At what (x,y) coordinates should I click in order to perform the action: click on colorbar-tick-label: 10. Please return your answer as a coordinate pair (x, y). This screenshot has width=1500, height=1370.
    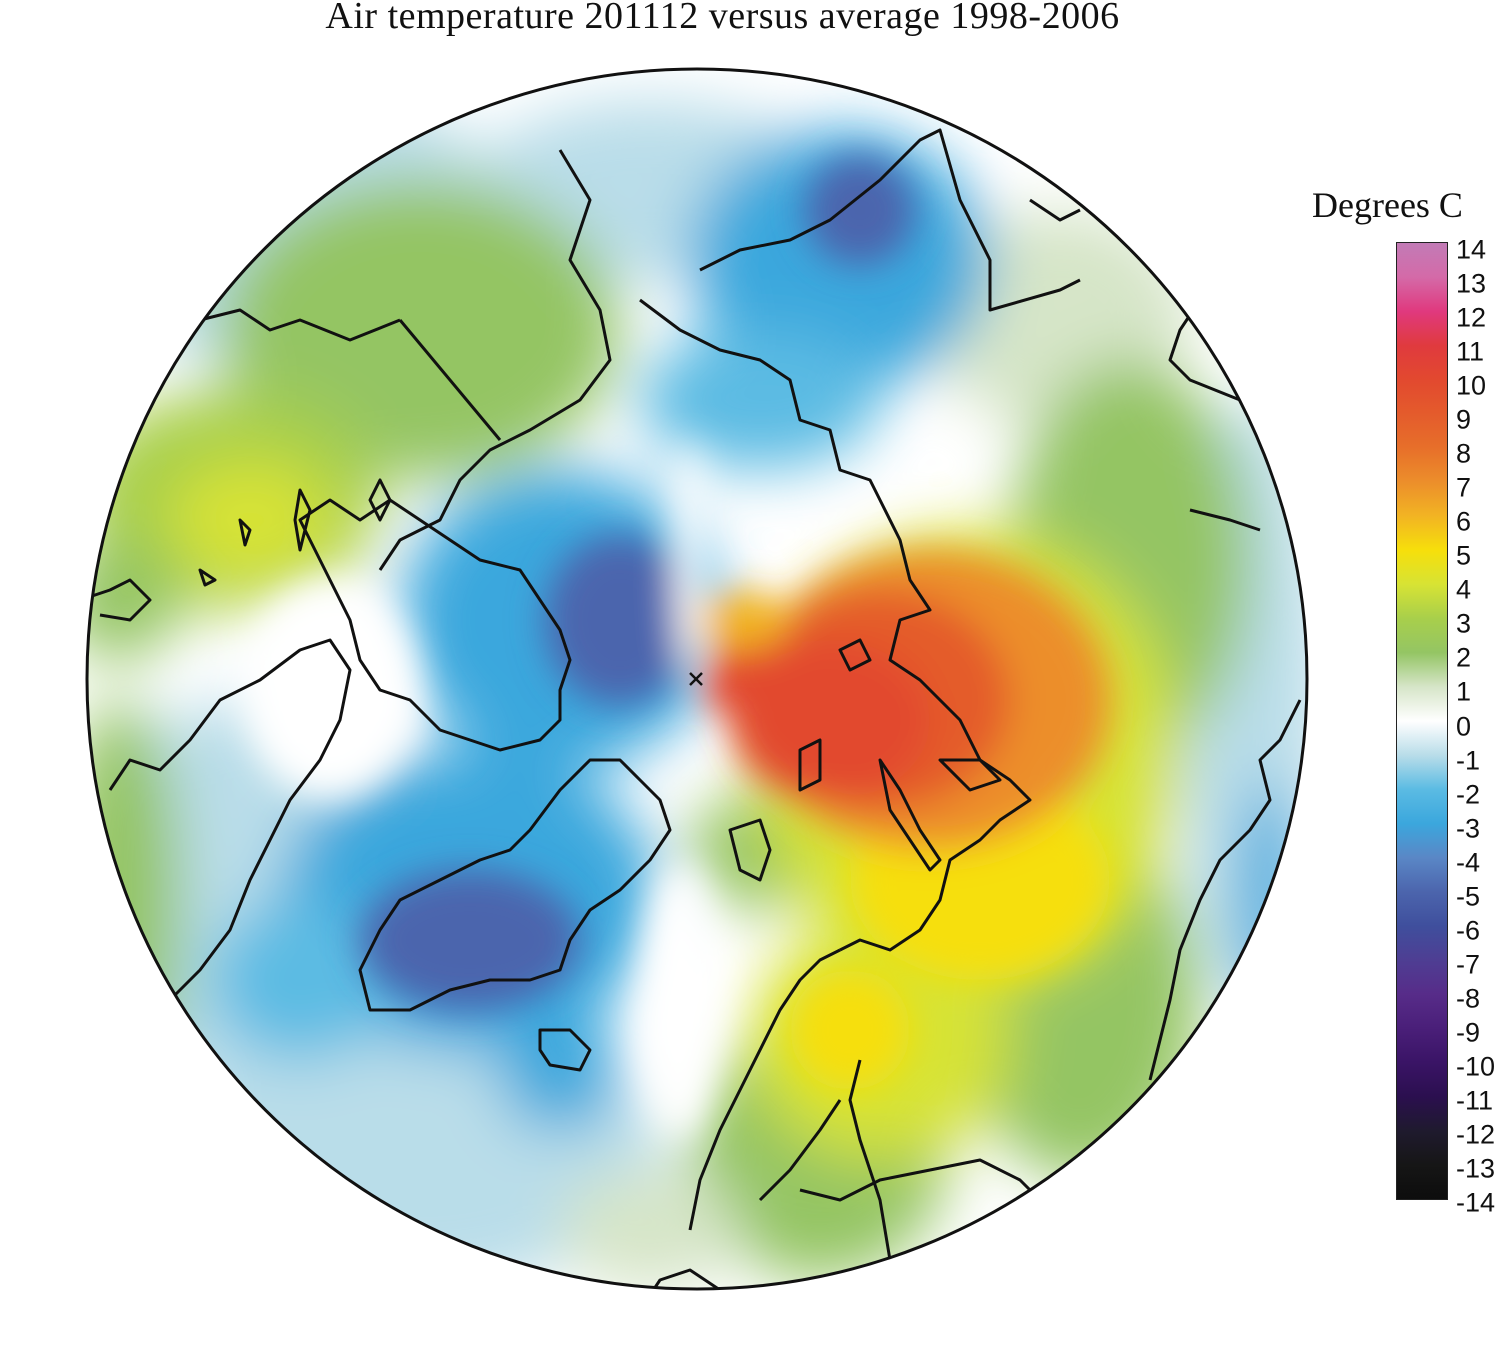
    Looking at the image, I should click on (1471, 385).